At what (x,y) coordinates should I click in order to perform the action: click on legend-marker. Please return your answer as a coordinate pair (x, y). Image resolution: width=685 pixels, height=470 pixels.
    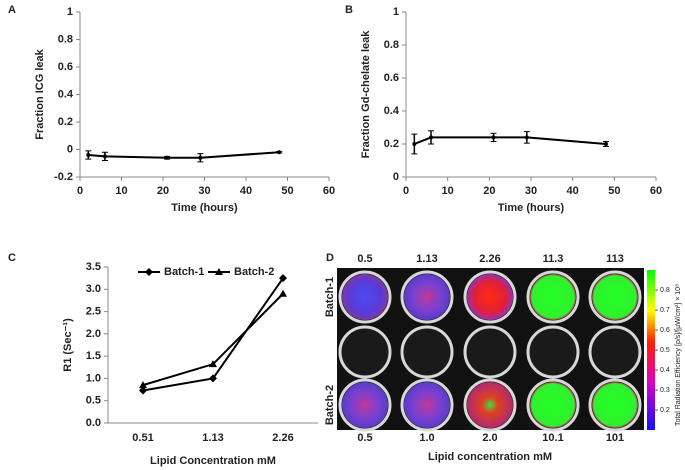
    Looking at the image, I should click on (149, 272).